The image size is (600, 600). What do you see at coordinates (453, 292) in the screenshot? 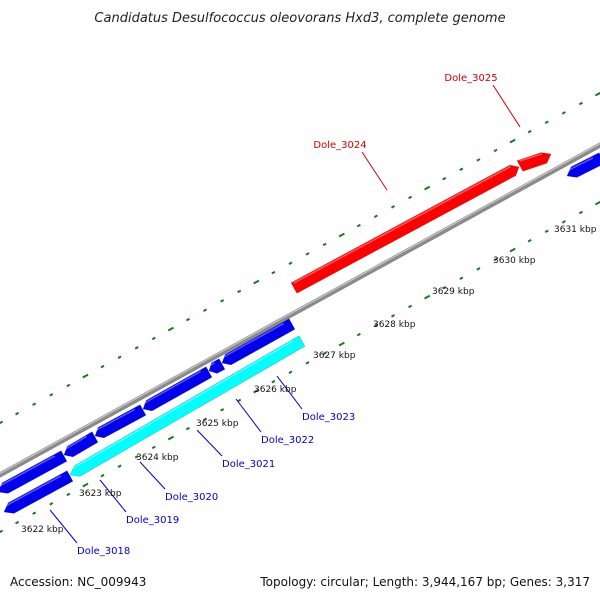
I see `scale-label: 3629 kbp` at bounding box center [453, 292].